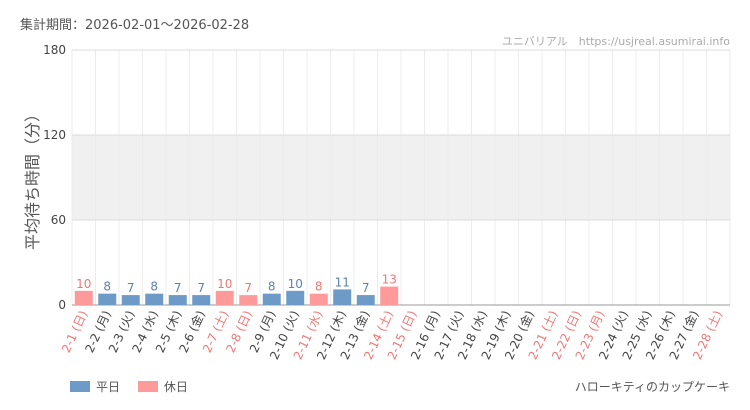  What do you see at coordinates (80, 386) in the screenshot?
I see `legend-swatch-weekday` at bounding box center [80, 386].